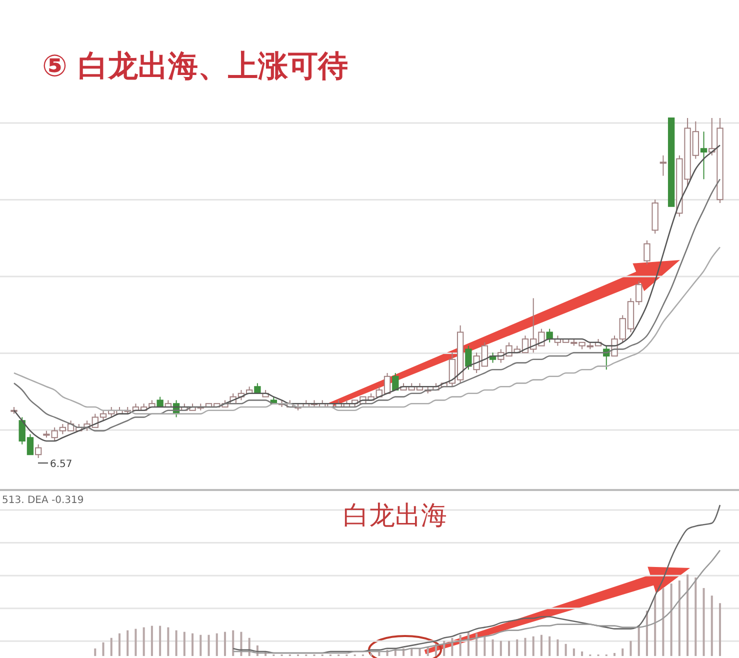 Image resolution: width=739 pixels, height=658 pixels. Describe the element at coordinates (43, 500) in the screenshot. I see `annotation: 513. DEA -0.319` at that location.